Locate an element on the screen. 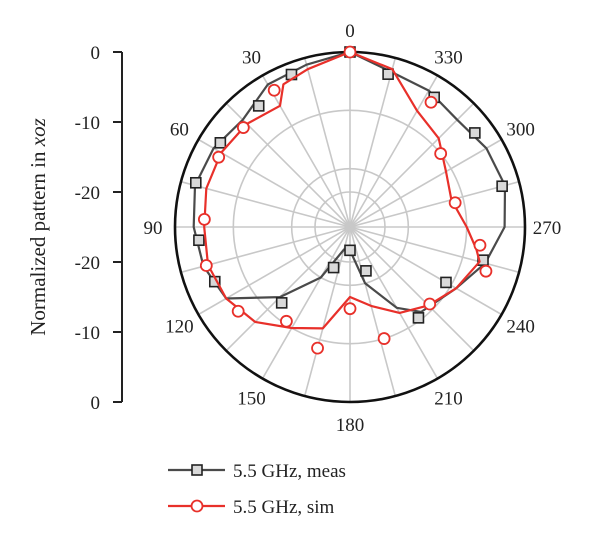 This screenshot has width=600, height=539. angle-label-210: 210 is located at coordinates (448, 399).